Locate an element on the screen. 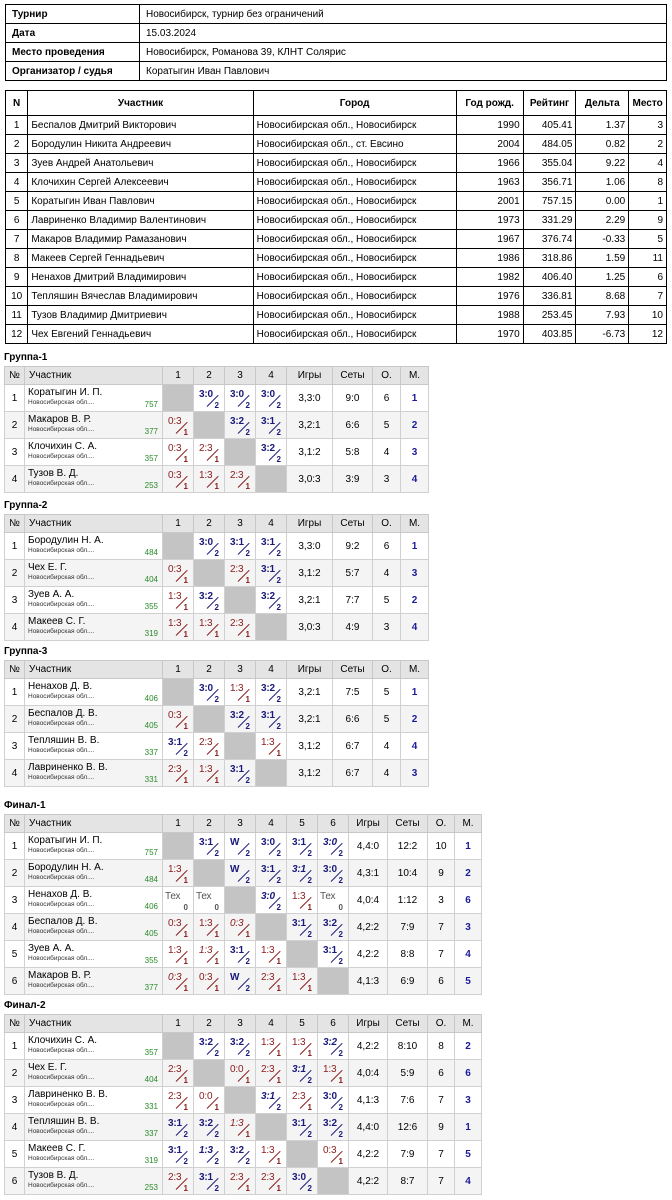 The width and height of the screenshot is (672, 1200). participant-cell: 7 is located at coordinates (647, 296).